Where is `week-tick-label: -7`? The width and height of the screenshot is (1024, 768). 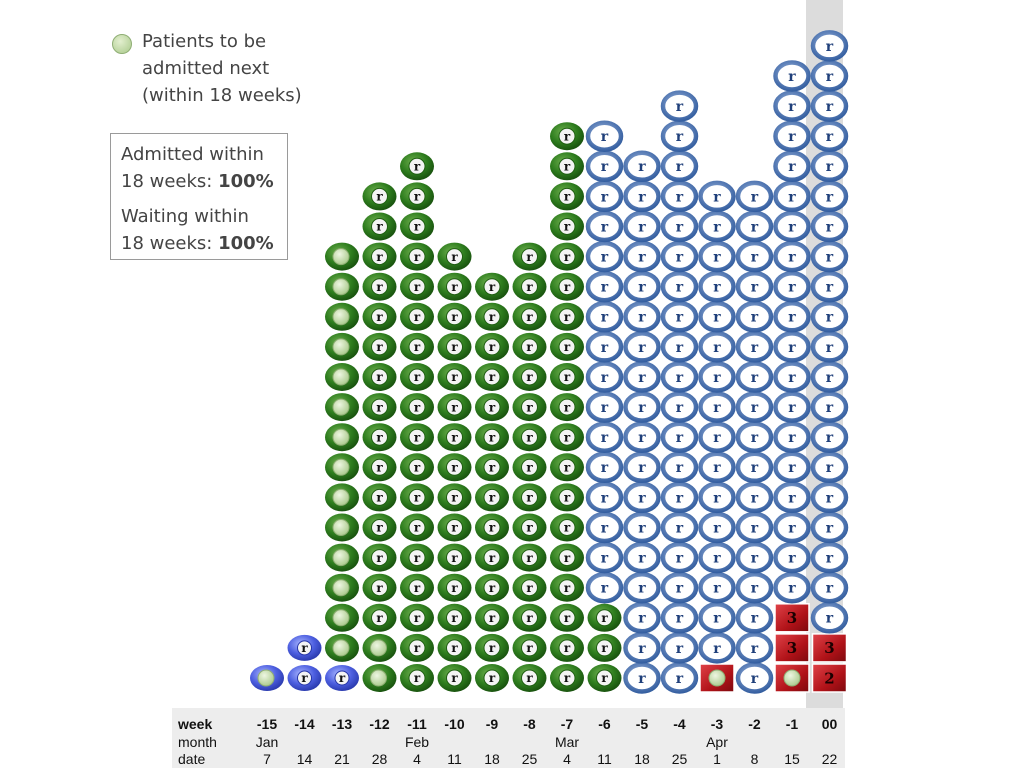
week-tick-label: -7 is located at coordinates (567, 724).